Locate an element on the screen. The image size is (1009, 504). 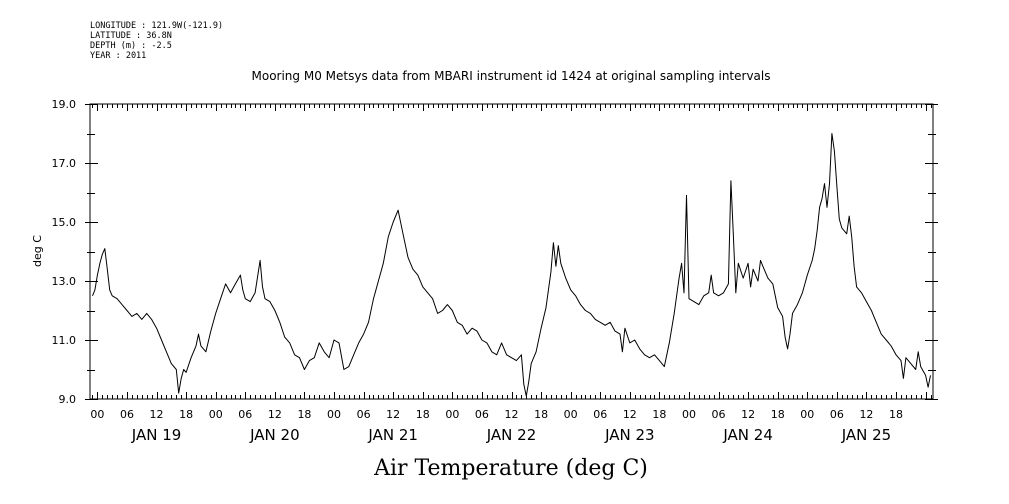
x-day-label: JAN 23 is located at coordinates (629, 435).